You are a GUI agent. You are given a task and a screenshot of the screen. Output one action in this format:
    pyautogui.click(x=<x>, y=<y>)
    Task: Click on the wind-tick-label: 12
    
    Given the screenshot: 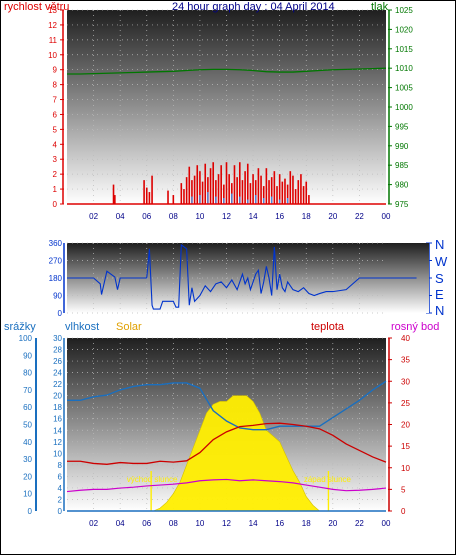 What is the action you would take?
    pyautogui.click(x=52, y=25)
    